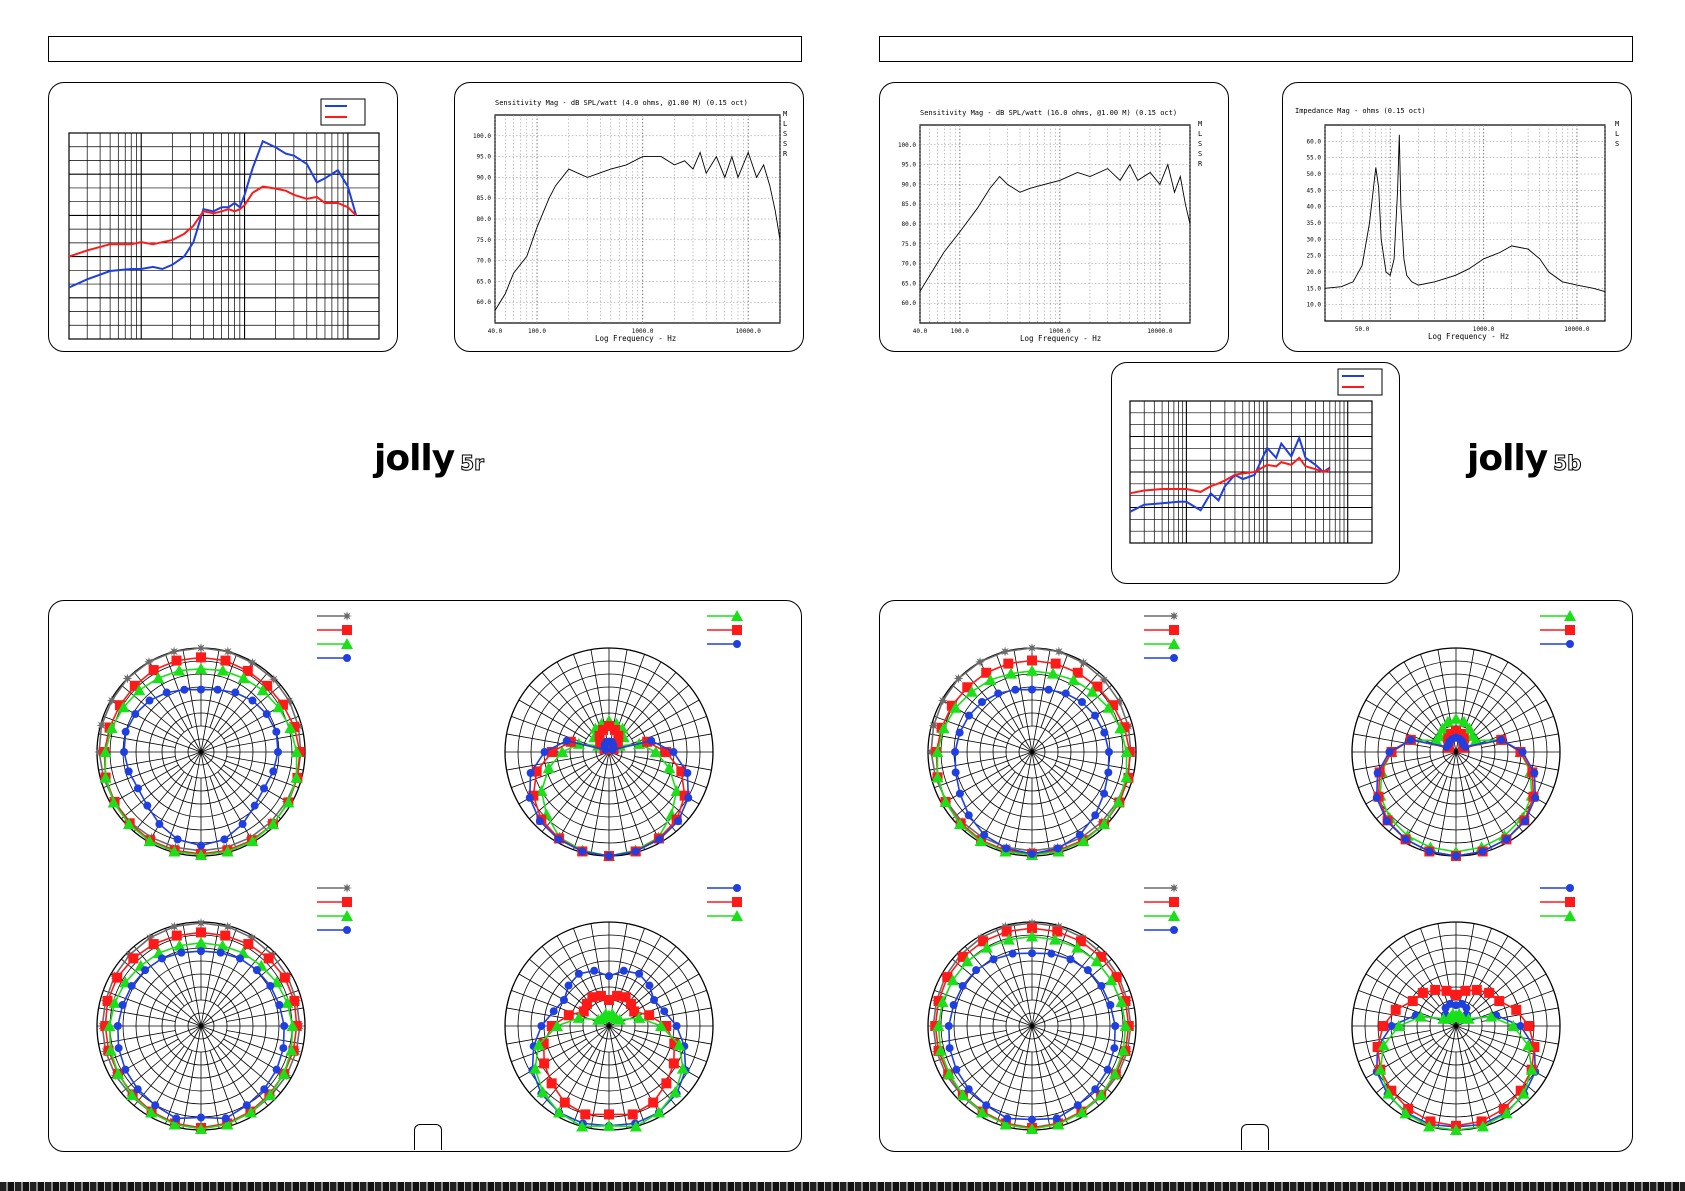 This screenshot has width=1685, height=1191. Describe the element at coordinates (1617, 144) in the screenshot. I see `side-letter: S` at that location.